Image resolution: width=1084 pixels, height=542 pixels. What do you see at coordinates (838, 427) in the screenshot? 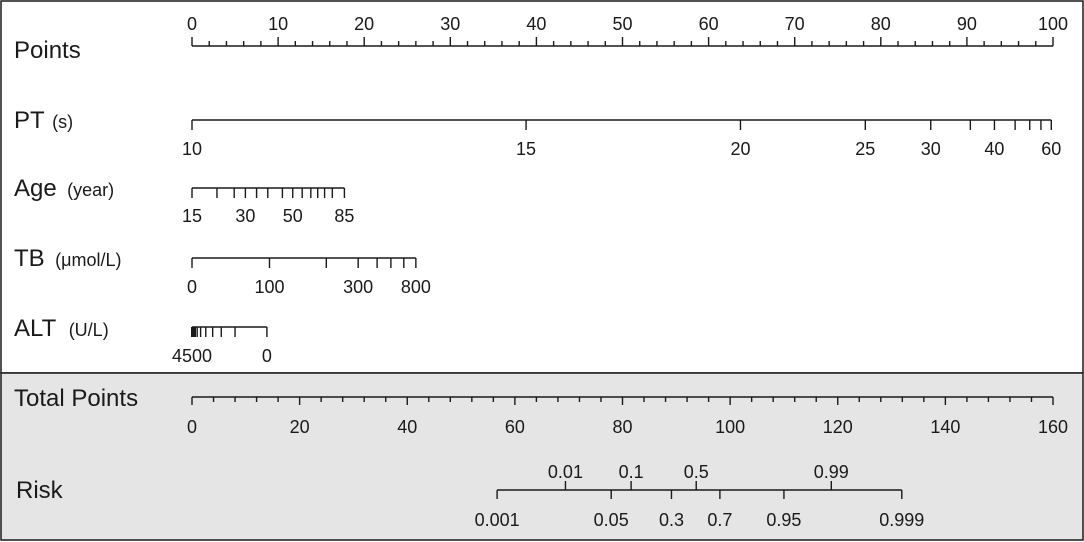
I see `total-points-tick-label: 120` at bounding box center [838, 427].